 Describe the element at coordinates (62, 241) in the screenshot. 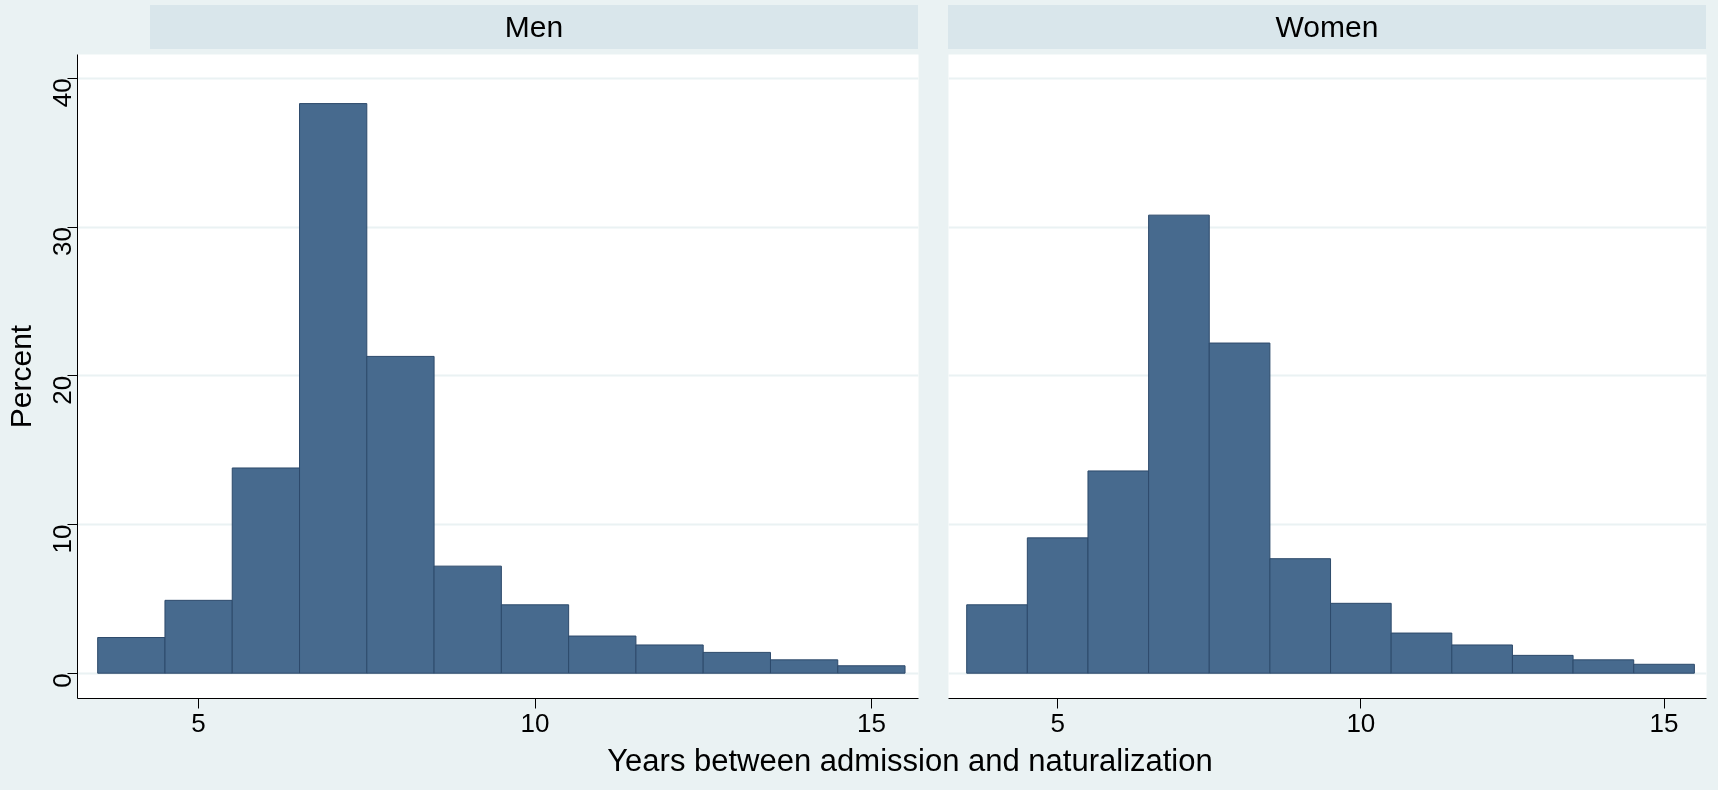

I see `y-tick-label: 30` at that location.